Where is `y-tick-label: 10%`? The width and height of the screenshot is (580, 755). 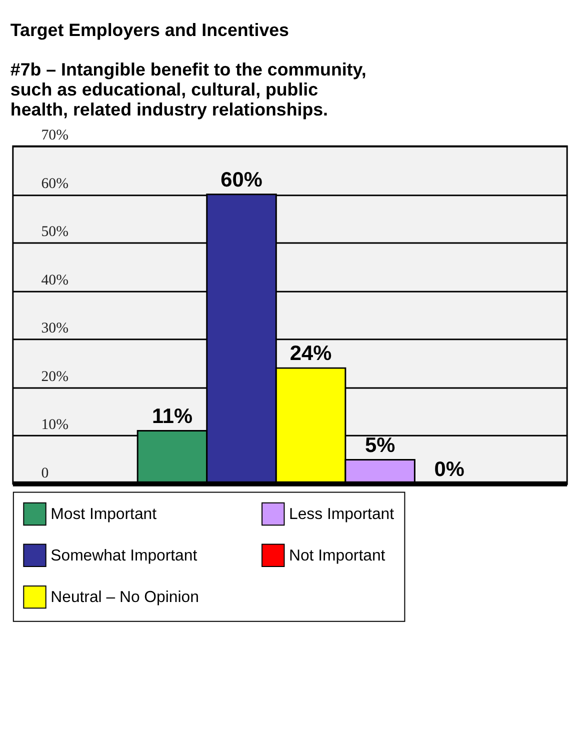
y-tick-label: 10% is located at coordinates (54, 425).